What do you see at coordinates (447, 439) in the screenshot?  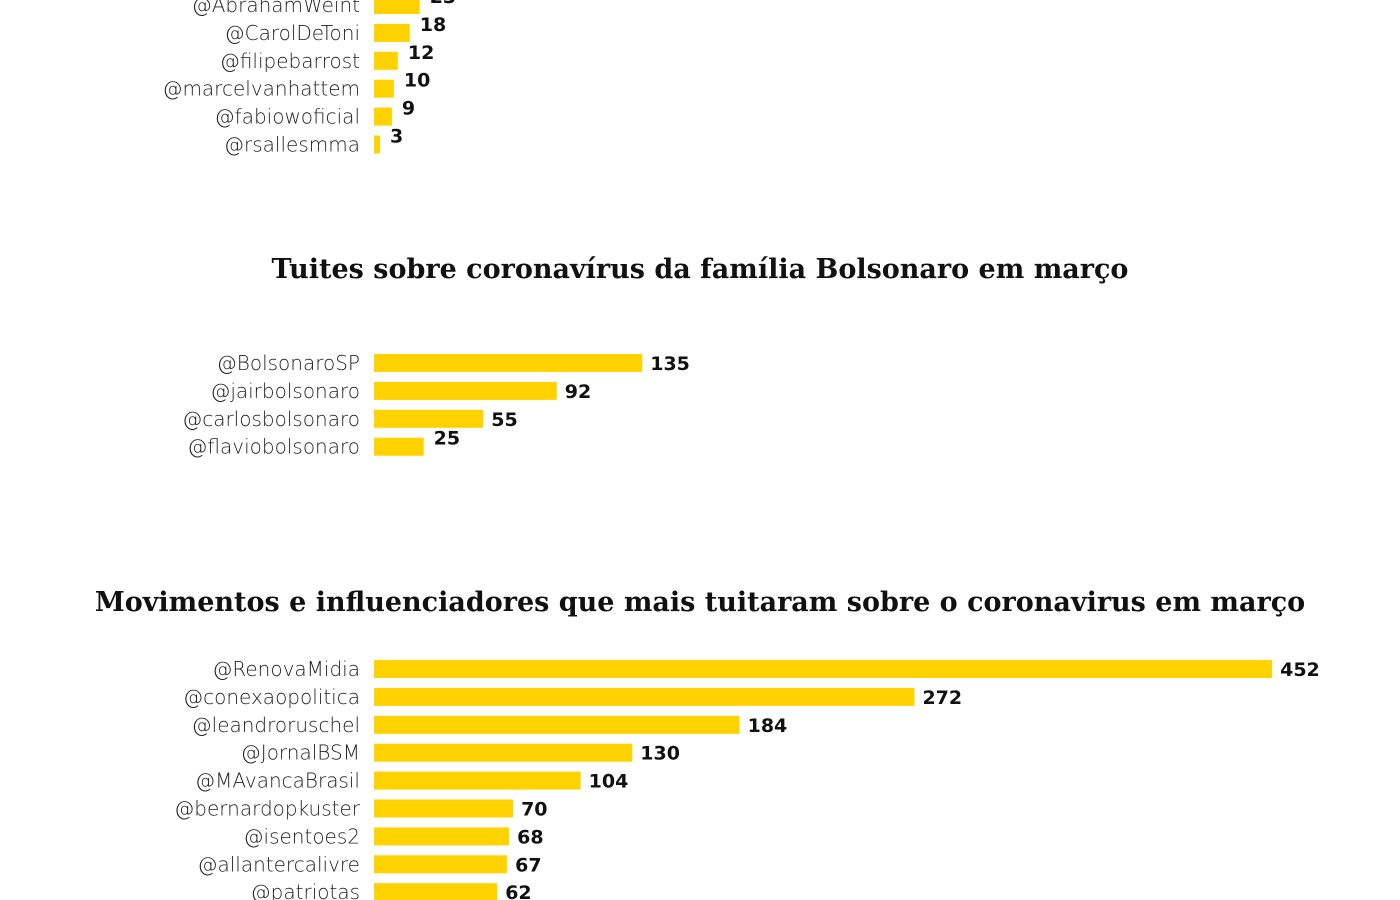 I see `value-label: 25` at bounding box center [447, 439].